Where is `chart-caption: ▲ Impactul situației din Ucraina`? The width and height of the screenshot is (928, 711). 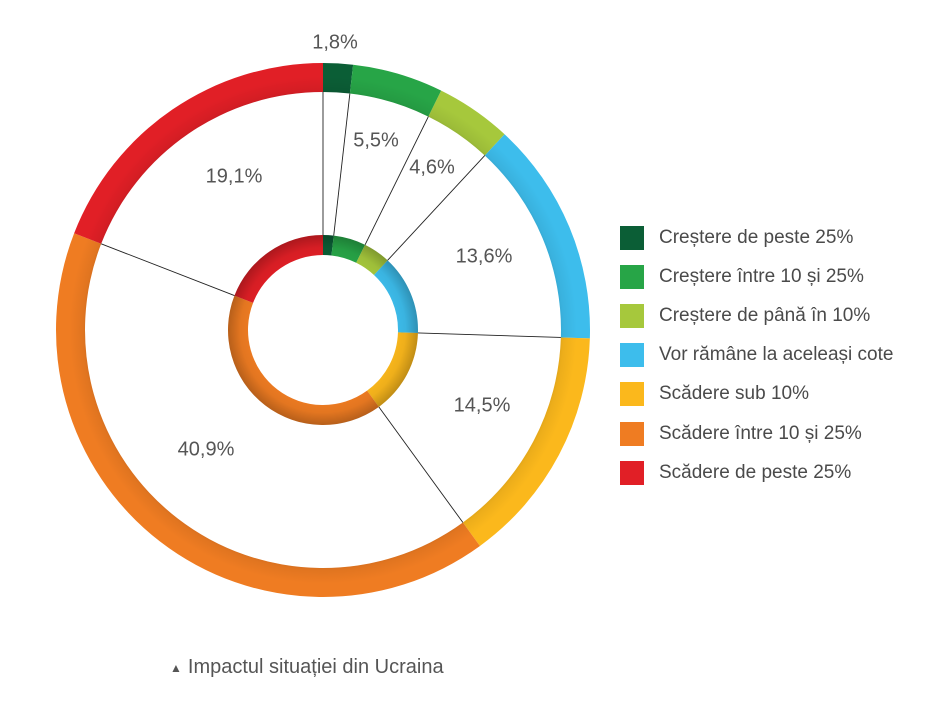
chart-caption: ▲ Impactul situației din Ucraina is located at coordinates (307, 667).